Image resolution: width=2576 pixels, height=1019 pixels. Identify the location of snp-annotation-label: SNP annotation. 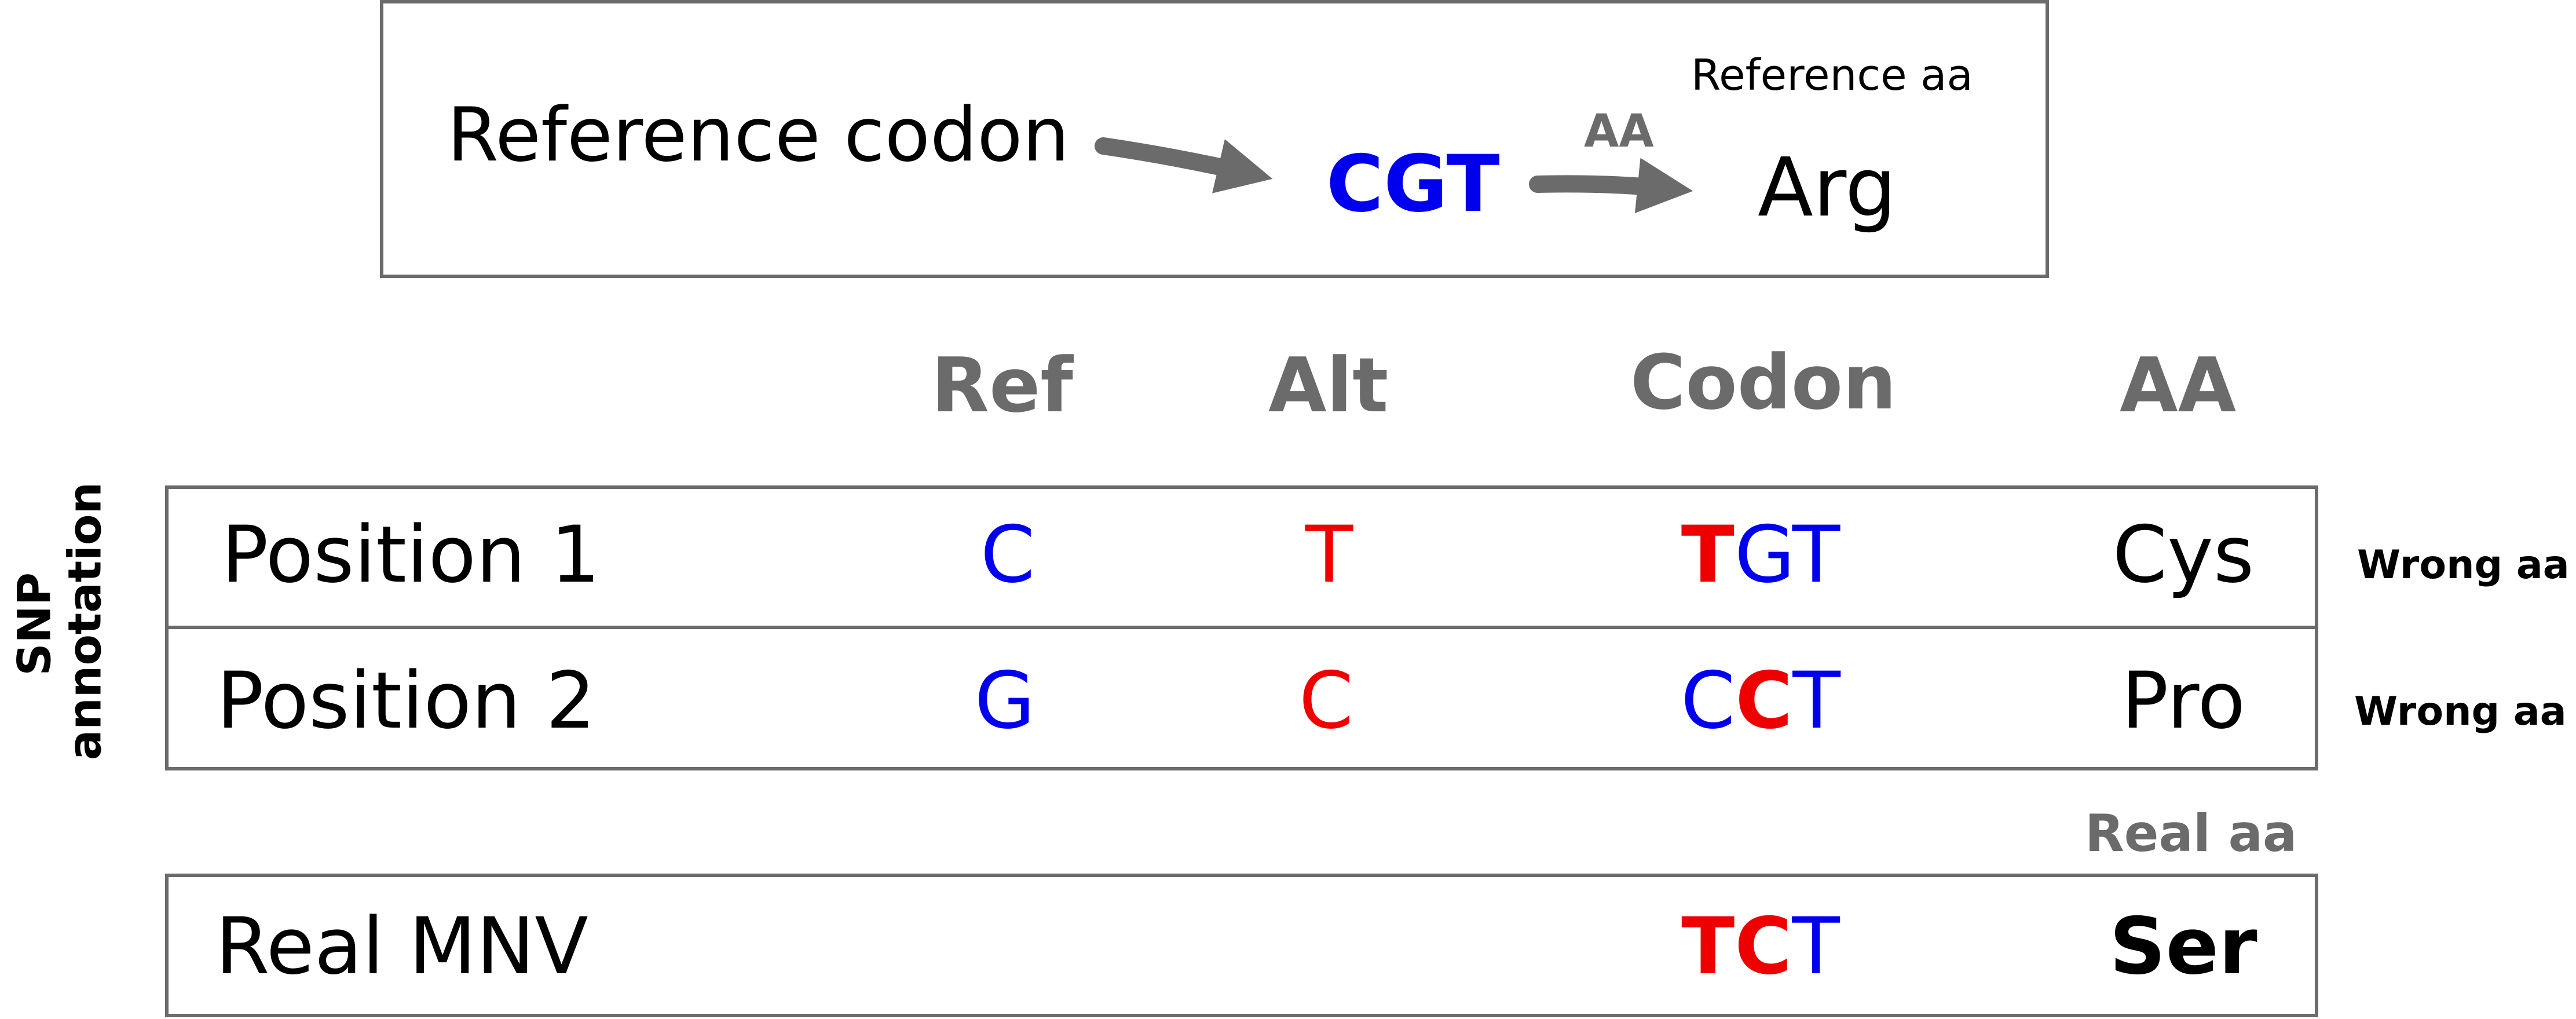
(60, 621).